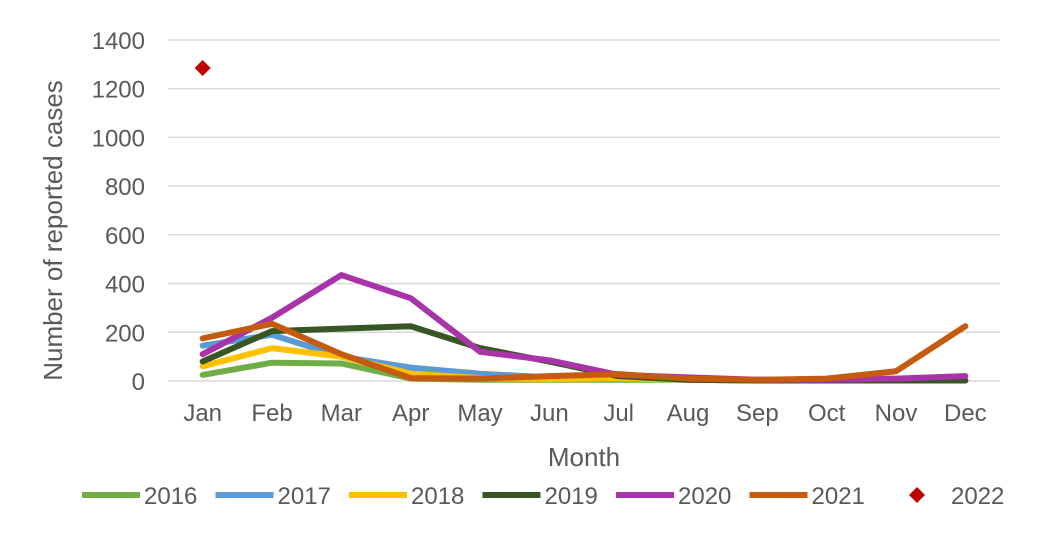 The height and width of the screenshot is (537, 1042). Describe the element at coordinates (125, 285) in the screenshot. I see `y-tick-label: 400` at that location.